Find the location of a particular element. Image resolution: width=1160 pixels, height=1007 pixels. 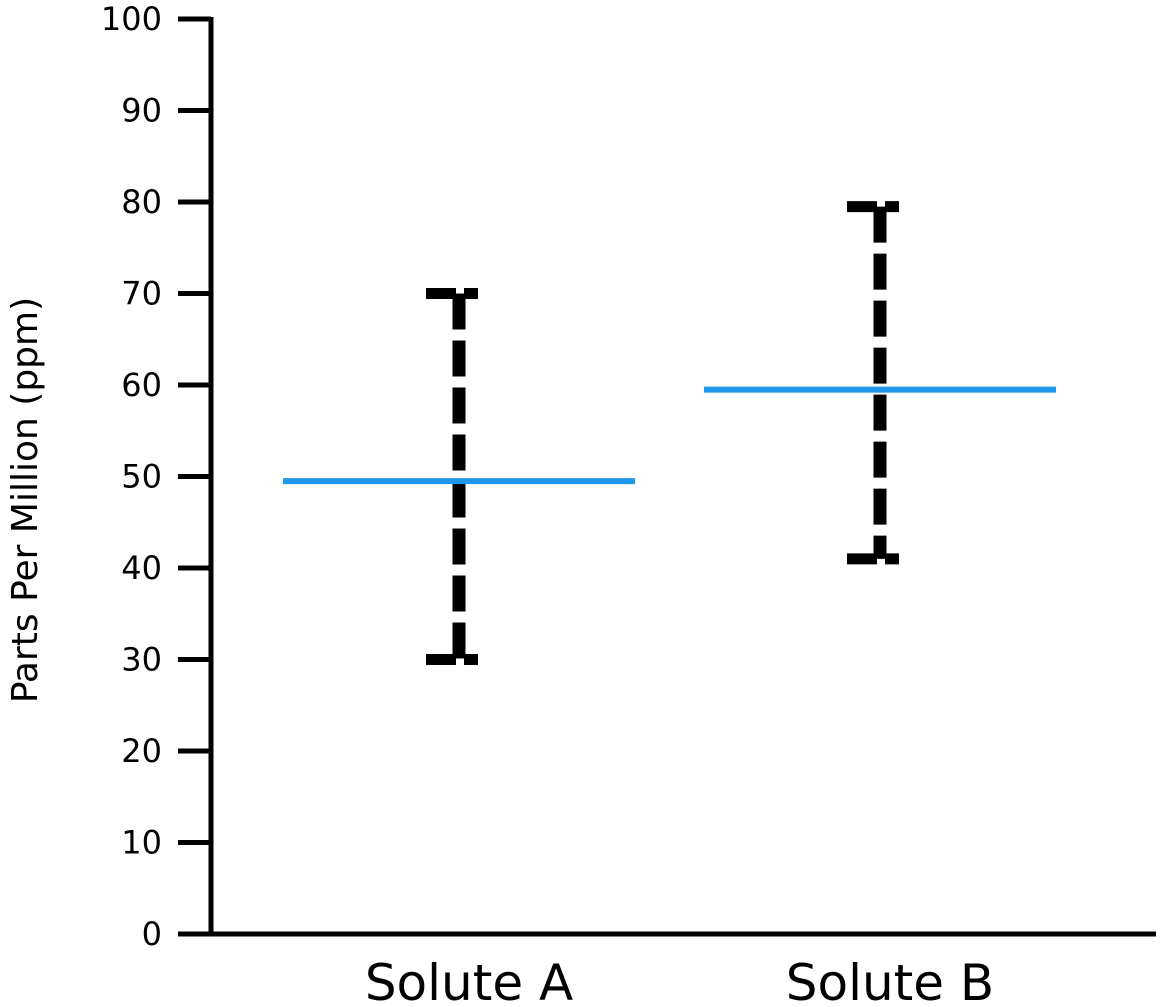

y-tick-label-70: 70 is located at coordinates (141, 294).